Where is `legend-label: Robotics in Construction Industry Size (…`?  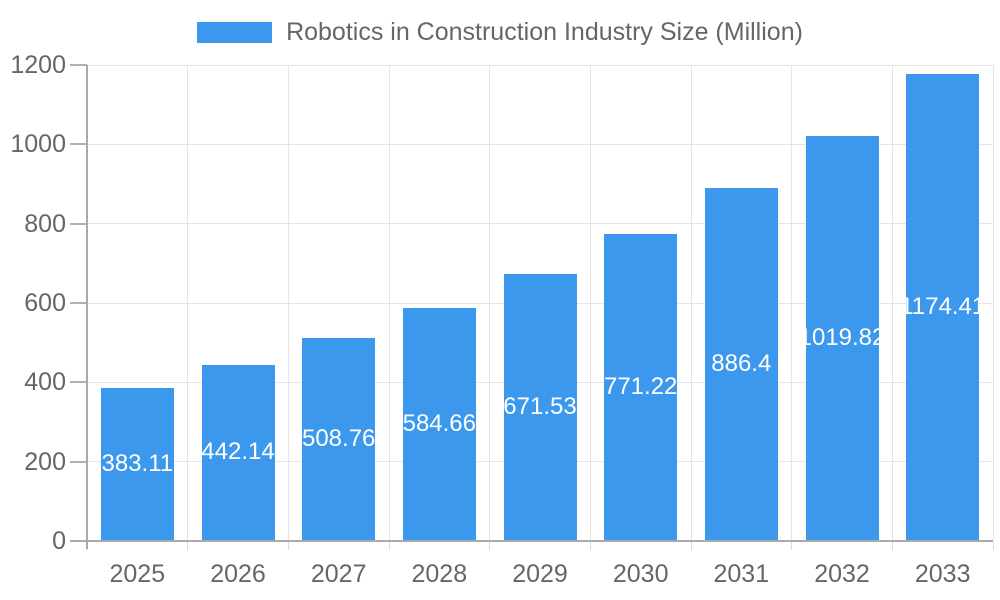 legend-label: Robotics in Construction Industry Size (… is located at coordinates (544, 32).